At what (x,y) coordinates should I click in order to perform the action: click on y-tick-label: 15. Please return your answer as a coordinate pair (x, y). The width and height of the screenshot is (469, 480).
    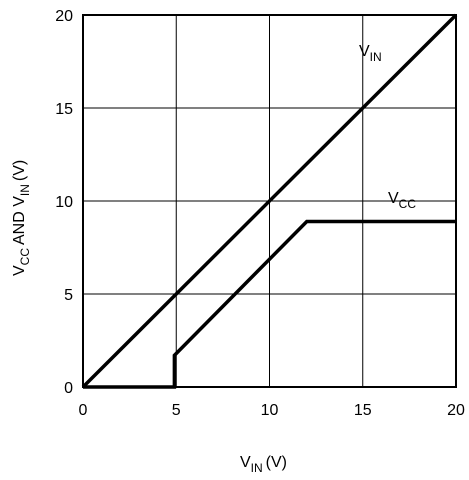
    Looking at the image, I should click on (64, 109).